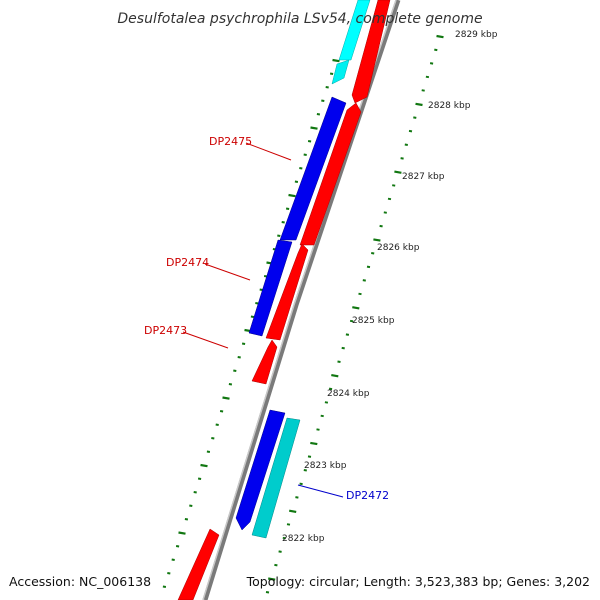  What do you see at coordinates (354, 30) in the screenshot?
I see `gene-feature-rna-top` at bounding box center [354, 30].